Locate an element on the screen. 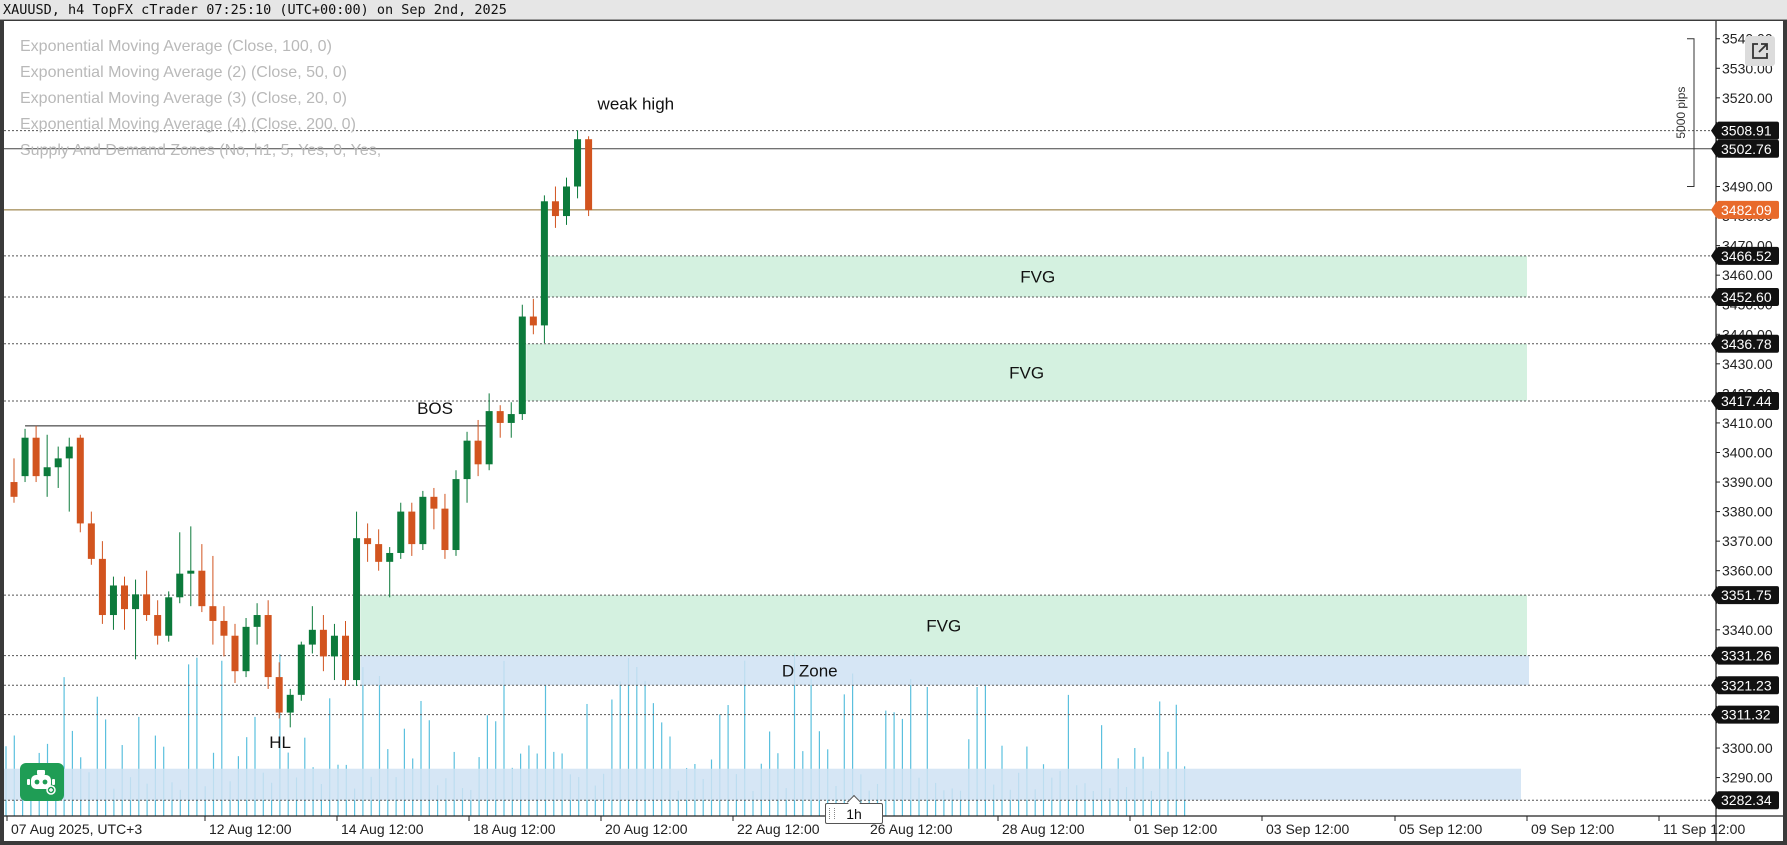 The width and height of the screenshot is (1787, 845). price-level-tag-text: 3311.32 is located at coordinates (1746, 715).